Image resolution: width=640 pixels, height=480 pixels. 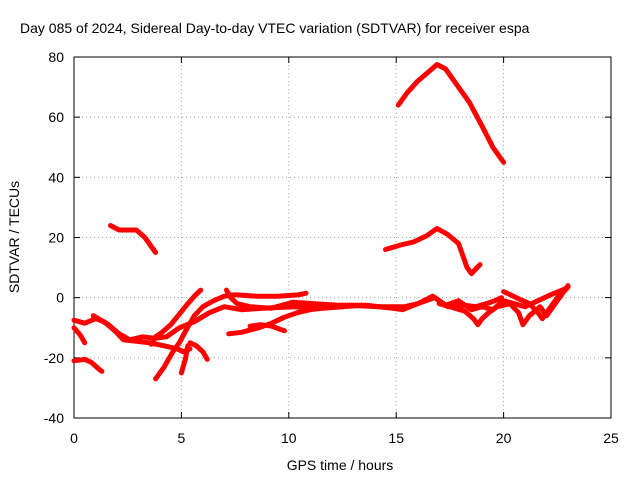 I want to click on x-tick-label: 5, so click(x=182, y=438).